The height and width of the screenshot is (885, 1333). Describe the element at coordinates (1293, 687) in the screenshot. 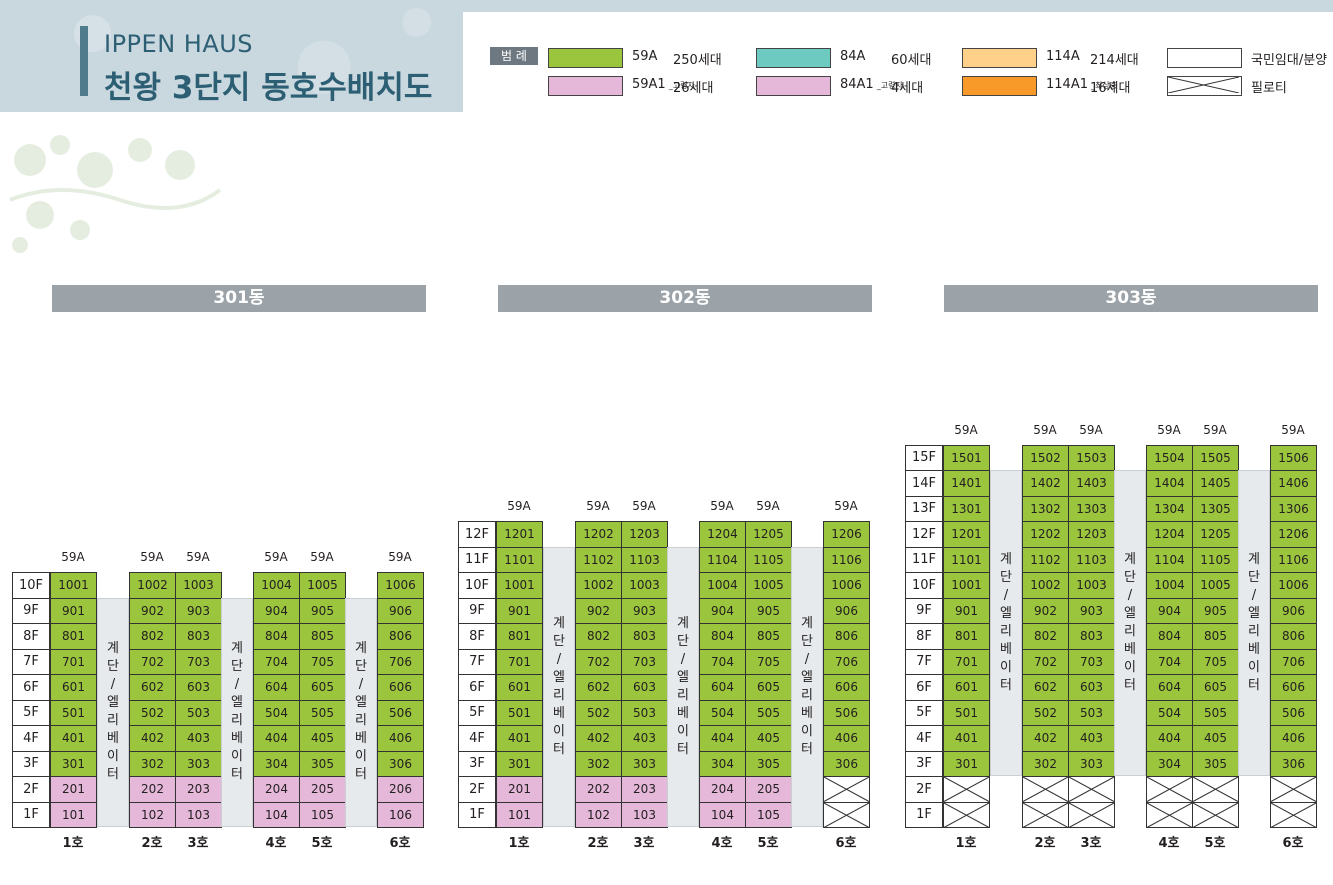

I see `unit-cell: 606` at that location.